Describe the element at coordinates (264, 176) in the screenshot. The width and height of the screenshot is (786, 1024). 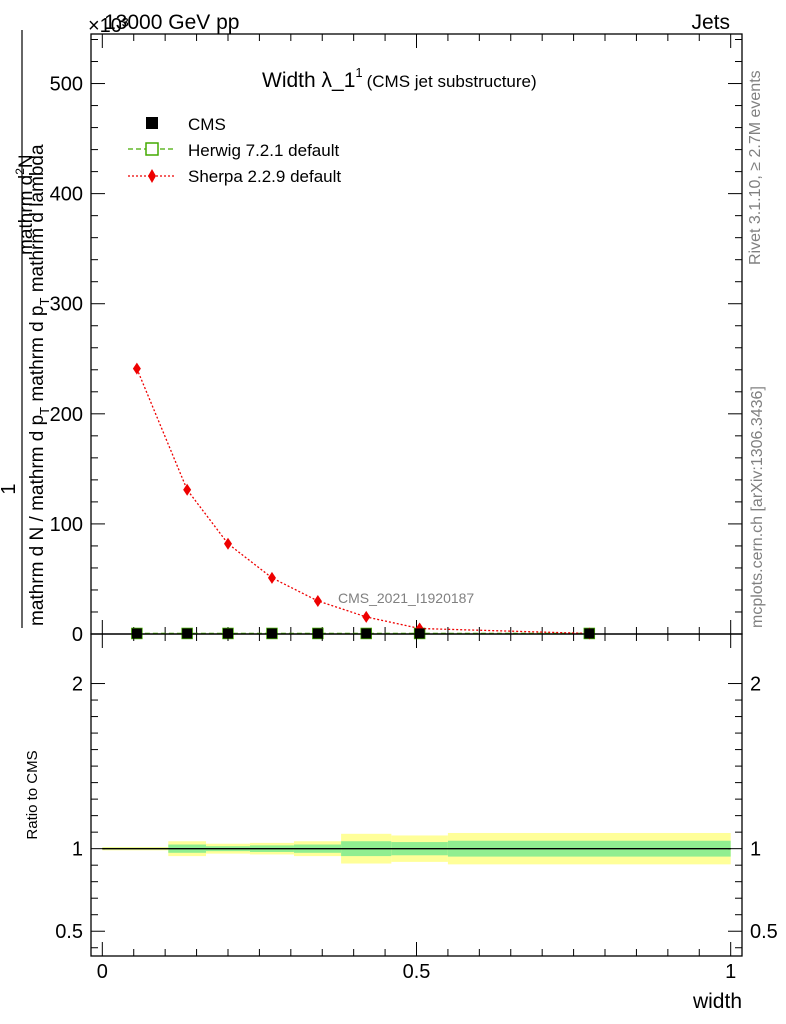
I see `legend-label-sherpa: Sherpa 2.2.9 default` at that location.